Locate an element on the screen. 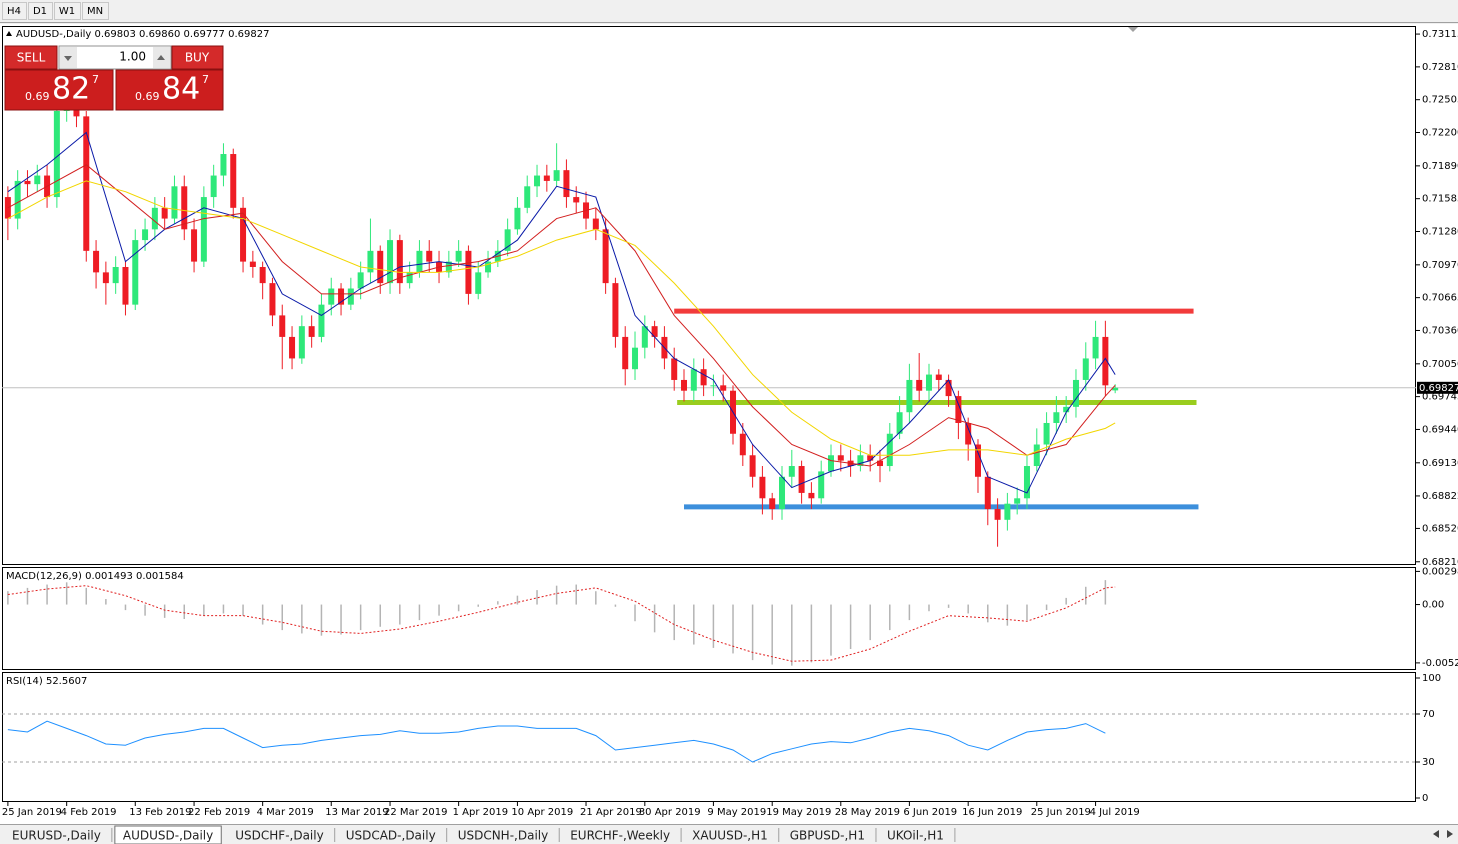  one-click-trading: SELL 1.00 BUY 0.69 82 7 0.69 84 7 is located at coordinates (114, 78).